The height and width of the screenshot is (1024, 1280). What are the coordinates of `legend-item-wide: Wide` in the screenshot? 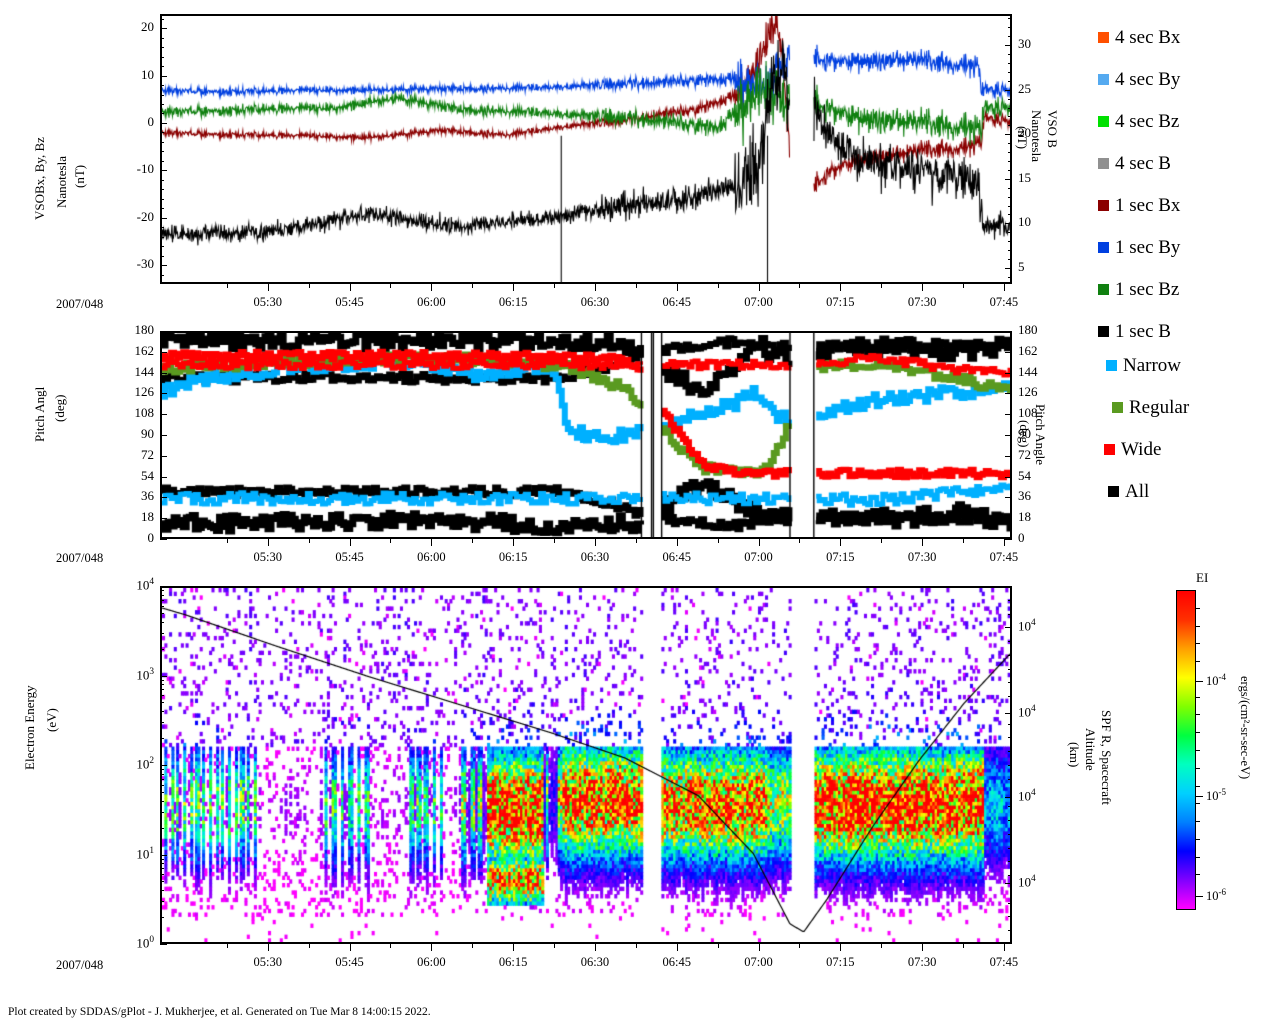 It's located at (1132, 449).